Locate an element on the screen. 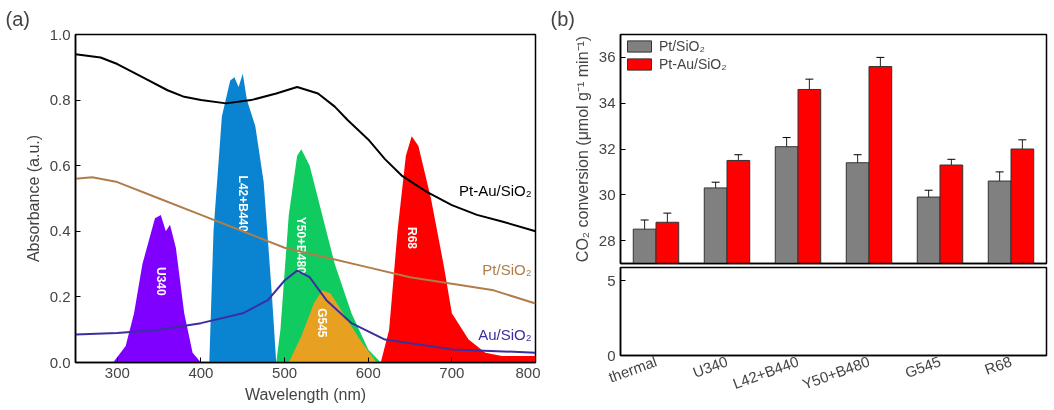  y-tick-label: 0.0 is located at coordinates (60, 362).